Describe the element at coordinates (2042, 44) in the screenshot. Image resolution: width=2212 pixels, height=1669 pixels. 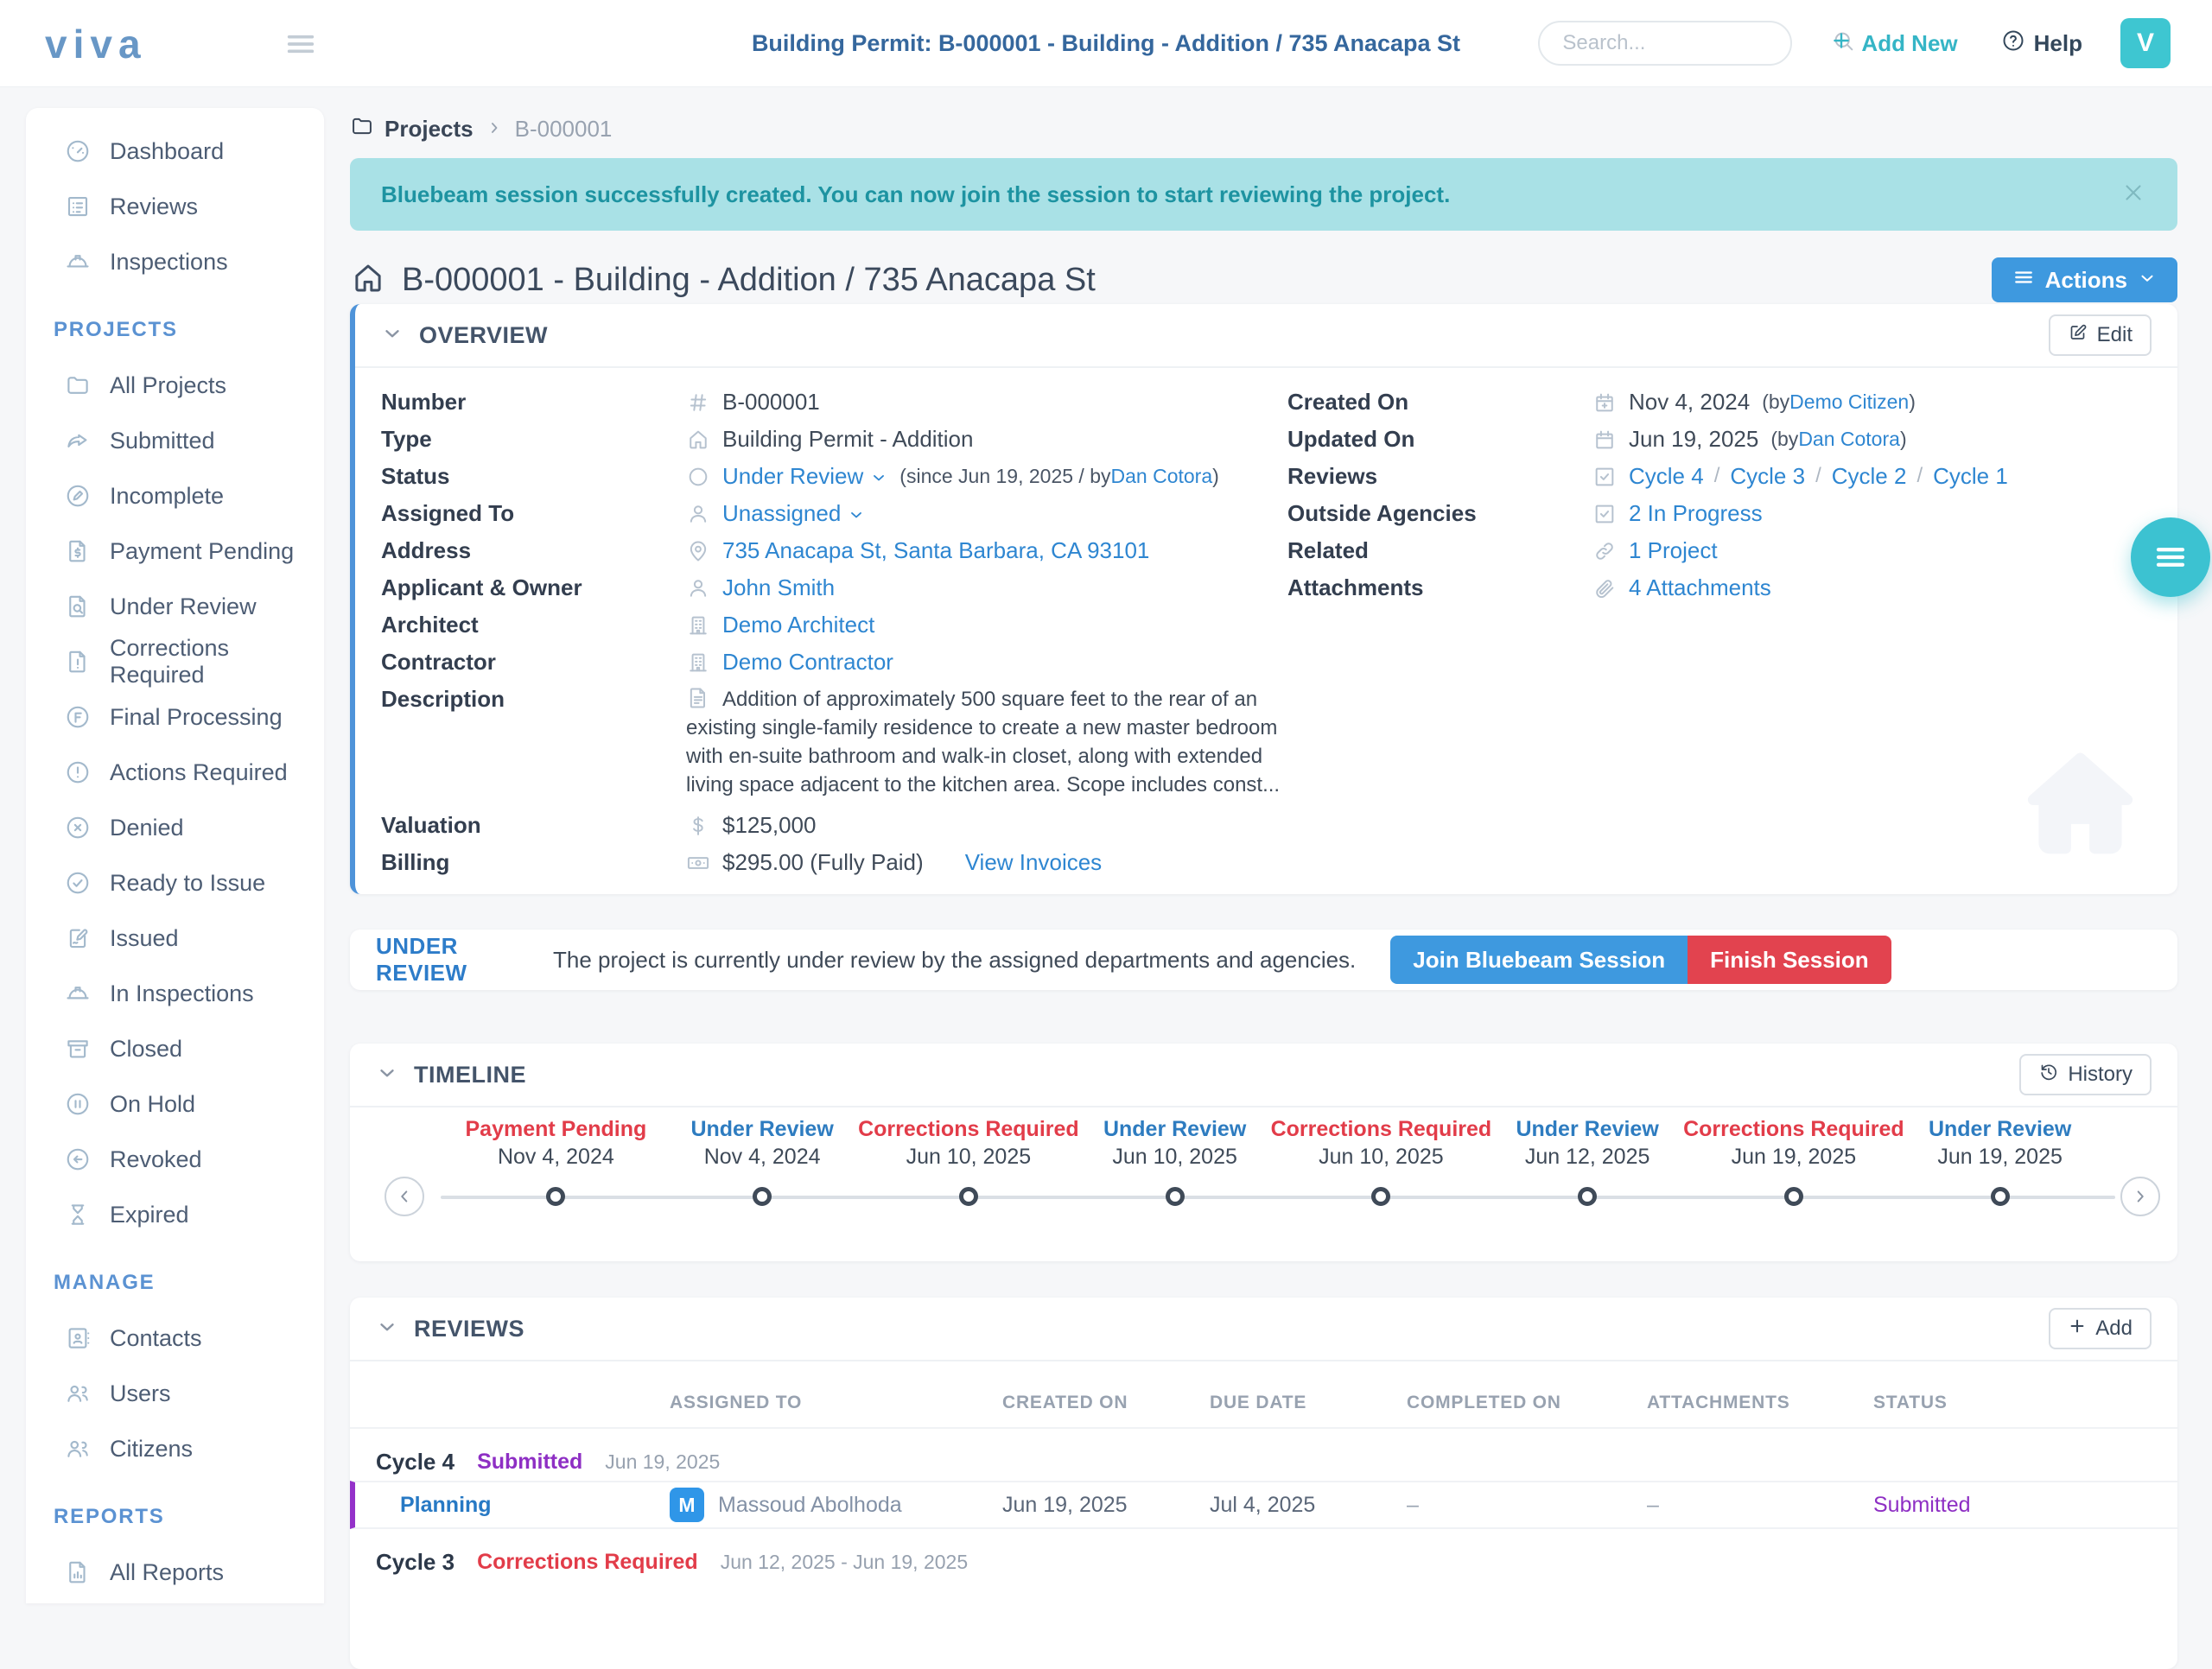
I see `help-button: Help` at that location.